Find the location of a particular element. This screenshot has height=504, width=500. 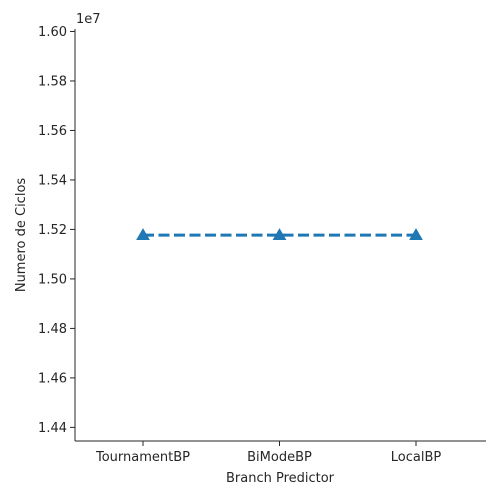

series-layer is located at coordinates (279, 234).